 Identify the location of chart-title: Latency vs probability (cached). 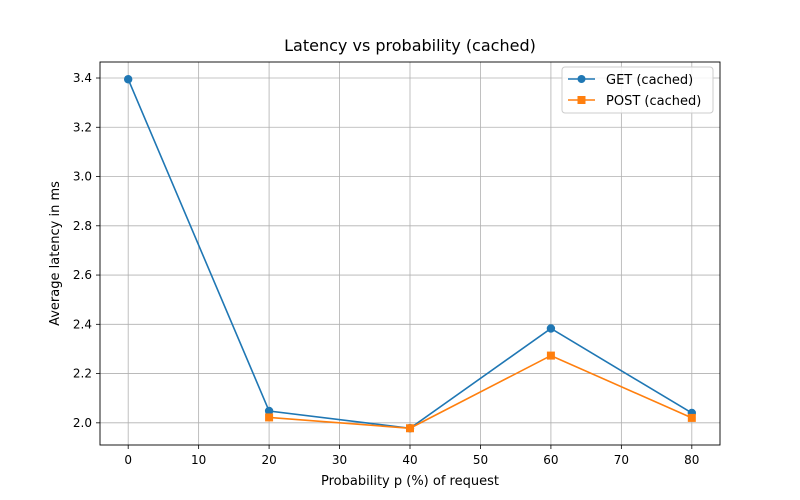
(410, 45).